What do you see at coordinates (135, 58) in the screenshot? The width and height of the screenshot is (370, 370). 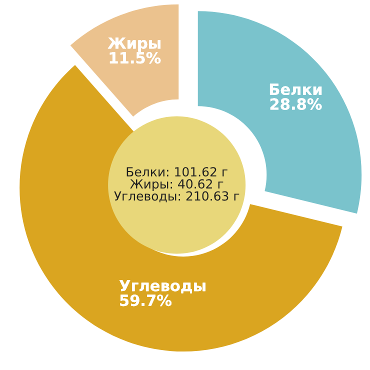 I see `data-label: 11.5%` at bounding box center [135, 58].